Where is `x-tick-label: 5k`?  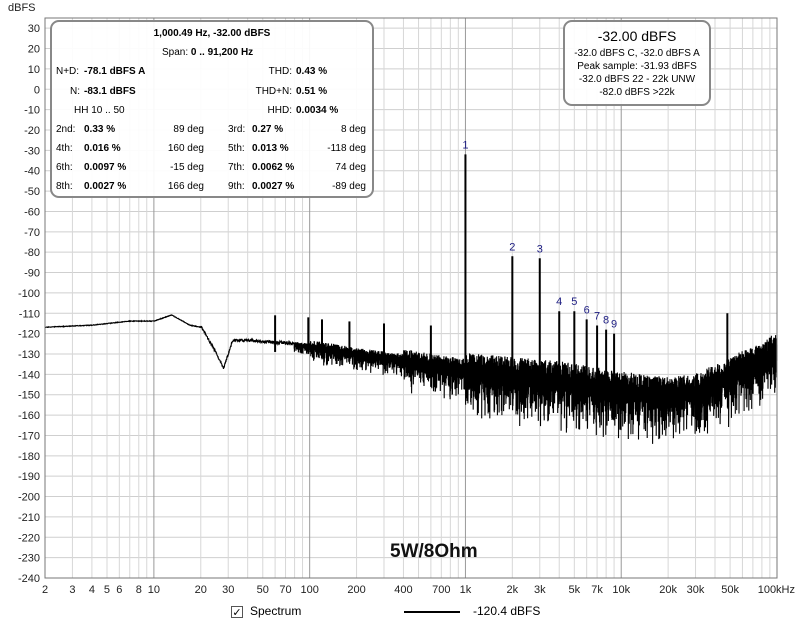
x-tick-label: 5k is located at coordinates (575, 590).